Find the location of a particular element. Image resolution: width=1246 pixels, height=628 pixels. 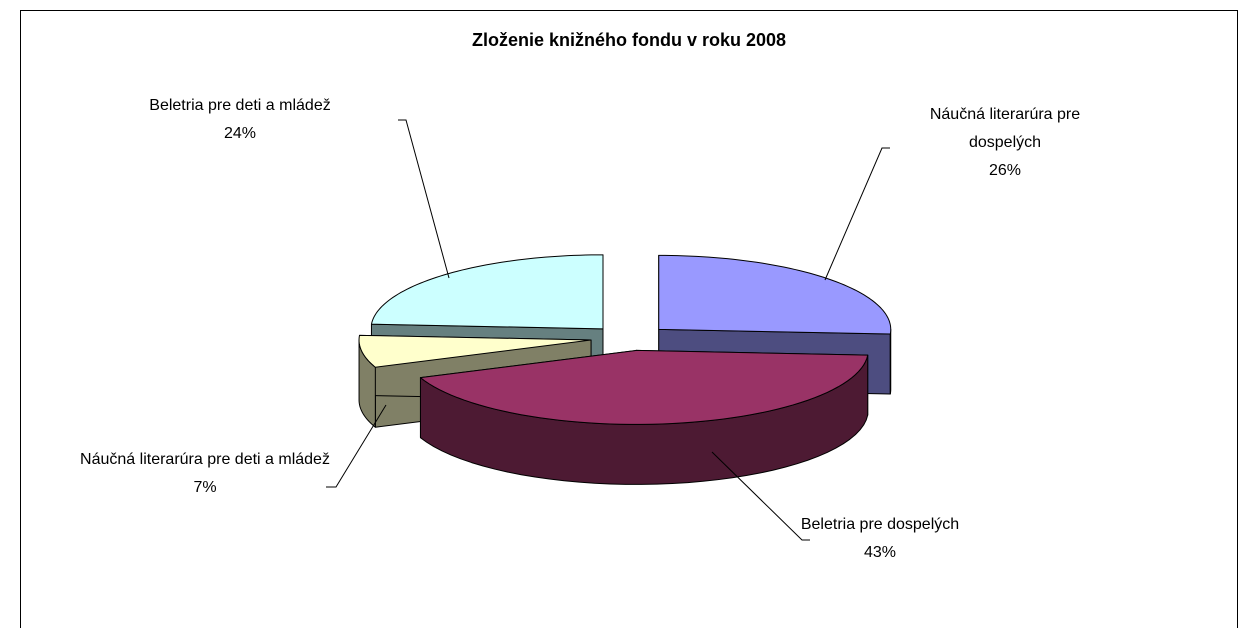

slice-name: Beletria pre deti a mládež is located at coordinates (240, 105).